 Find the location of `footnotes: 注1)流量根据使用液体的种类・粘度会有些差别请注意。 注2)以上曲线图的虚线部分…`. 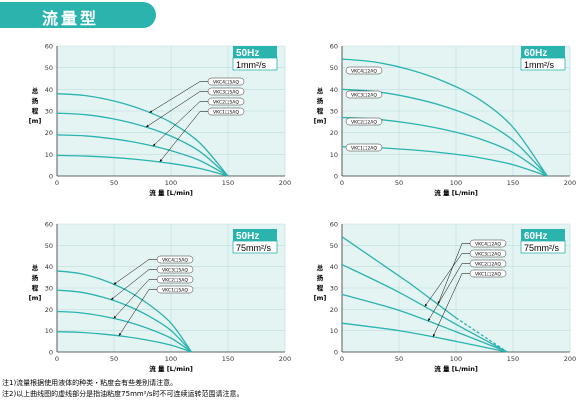

footnotes: 注1)流量根据使用液体的种类・粘度会有些差别请注意。 注2)以上曲线图的虚线部分… is located at coordinates (292, 389).